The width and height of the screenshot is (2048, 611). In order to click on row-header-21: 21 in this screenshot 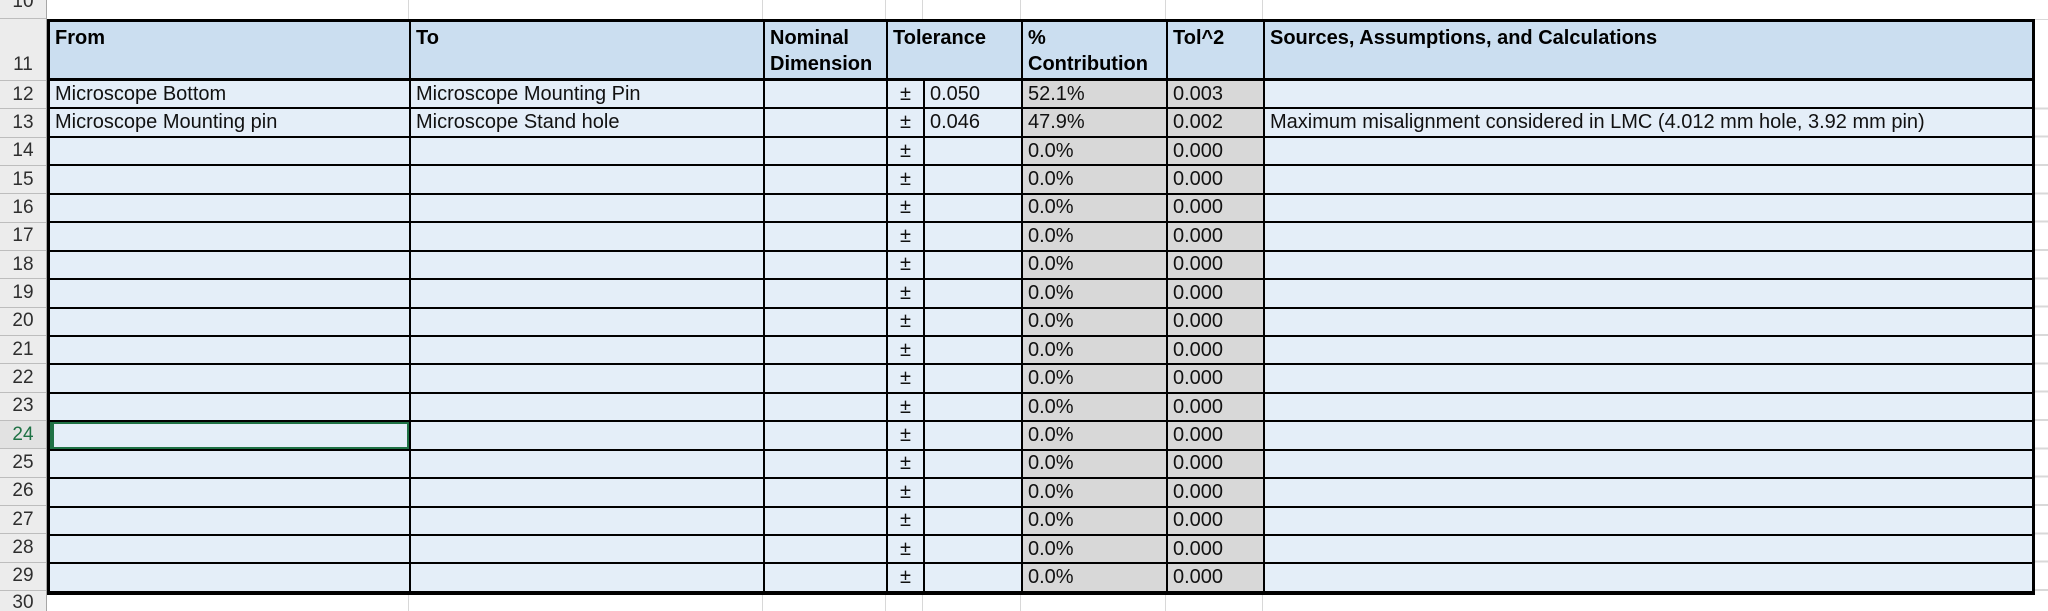, I will do `click(23, 350)`.